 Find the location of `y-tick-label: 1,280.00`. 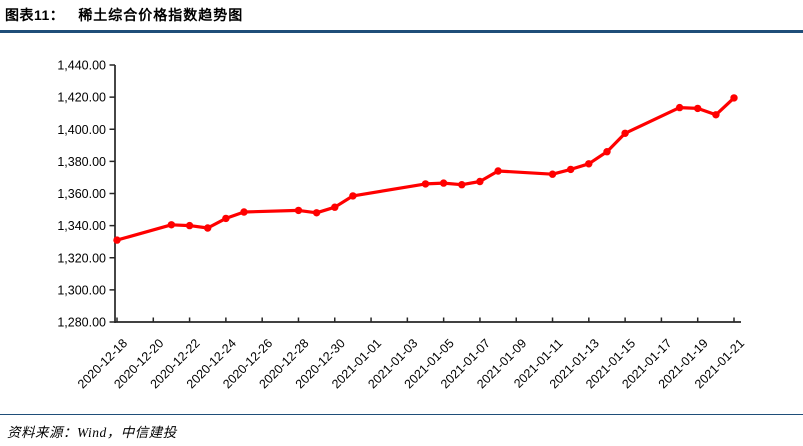

y-tick-label: 1,280.00 is located at coordinates (81, 323).